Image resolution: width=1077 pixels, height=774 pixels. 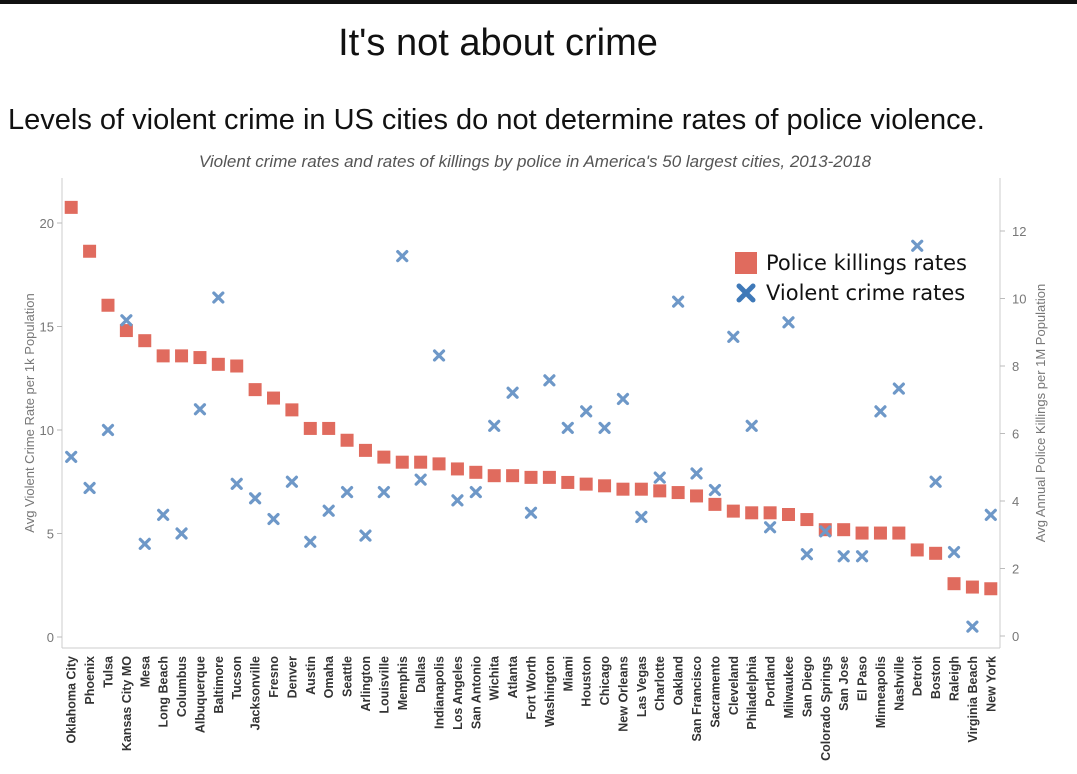 What do you see at coordinates (605, 681) in the screenshot?
I see `x-tick-label: Chicago` at bounding box center [605, 681].